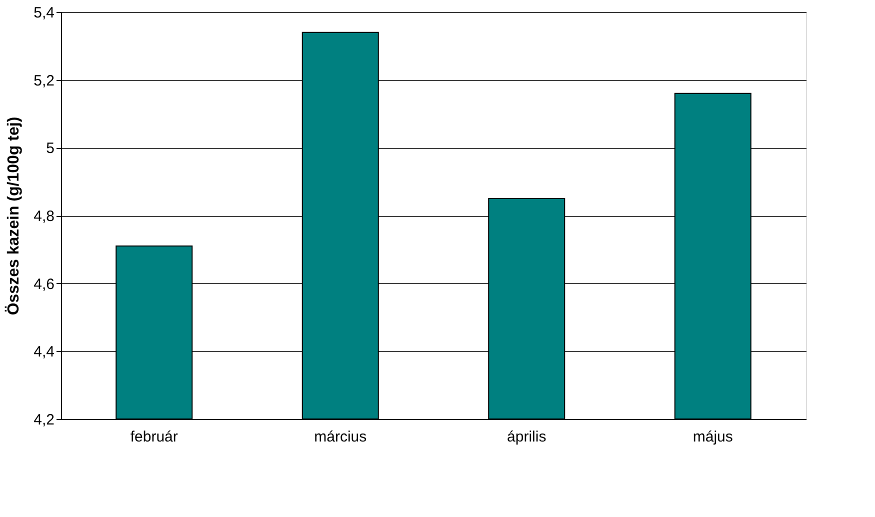 The height and width of the screenshot is (517, 875). Describe the element at coordinates (154, 437) in the screenshot. I see `x-tick-label: február` at that location.